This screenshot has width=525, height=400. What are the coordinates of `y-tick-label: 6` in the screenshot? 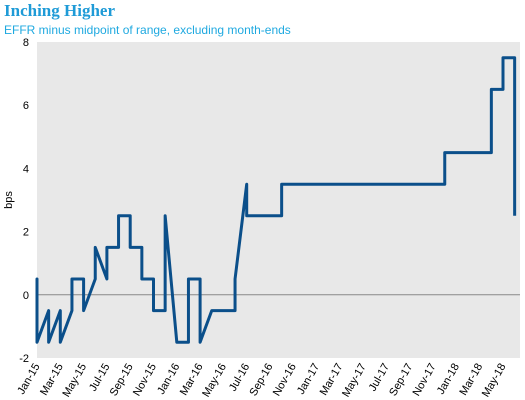 It's located at (26, 106).